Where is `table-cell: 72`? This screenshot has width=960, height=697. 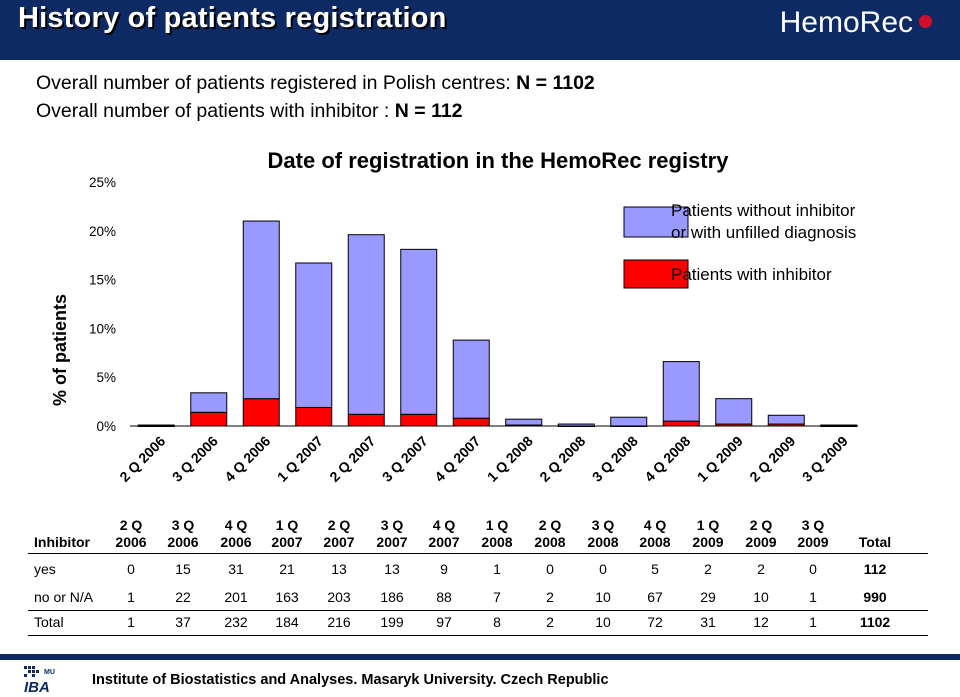 table-cell: 72 is located at coordinates (655, 622).